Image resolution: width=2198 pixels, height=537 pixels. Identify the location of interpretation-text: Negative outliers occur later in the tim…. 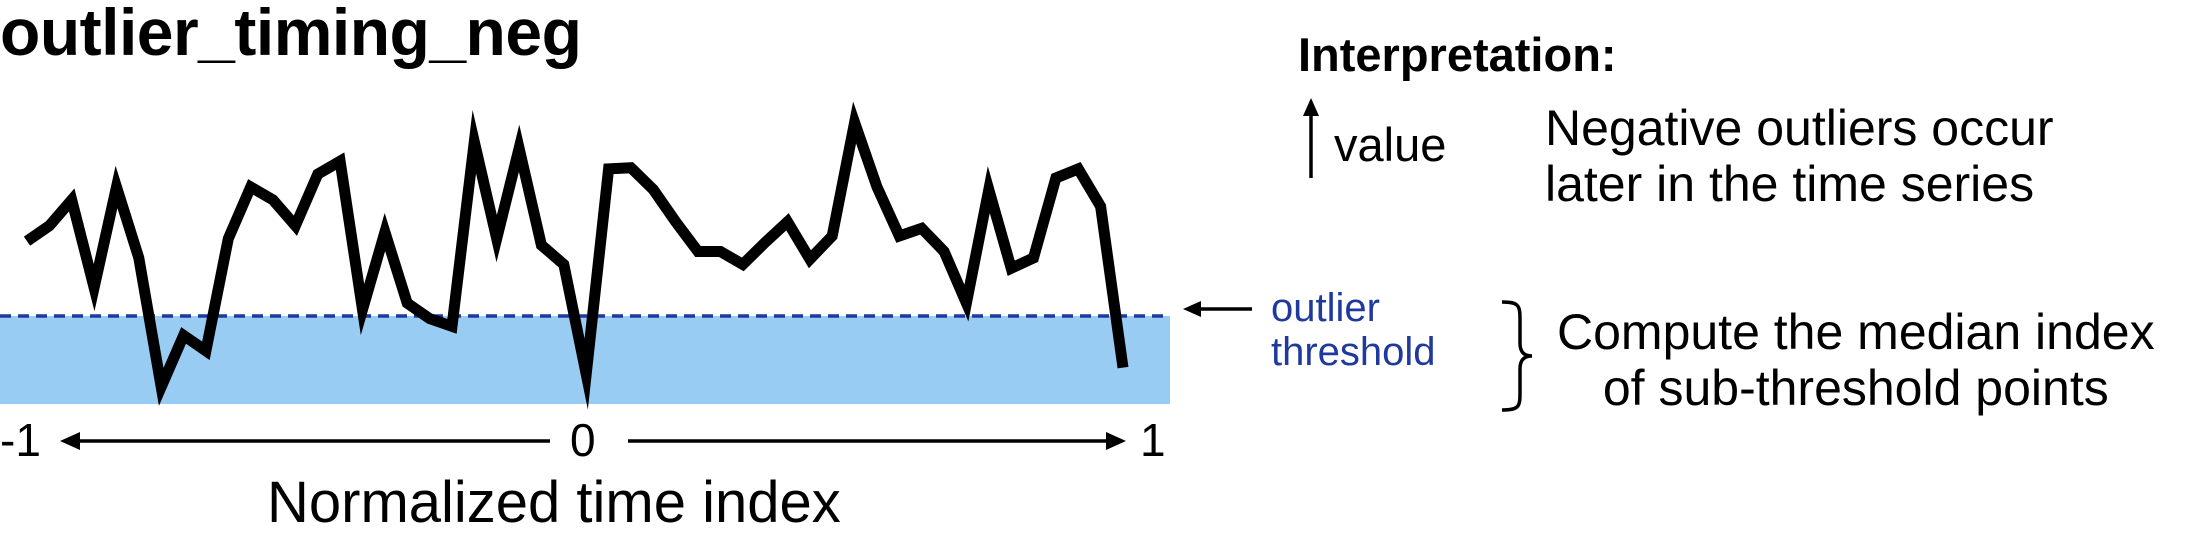
(1799, 156).